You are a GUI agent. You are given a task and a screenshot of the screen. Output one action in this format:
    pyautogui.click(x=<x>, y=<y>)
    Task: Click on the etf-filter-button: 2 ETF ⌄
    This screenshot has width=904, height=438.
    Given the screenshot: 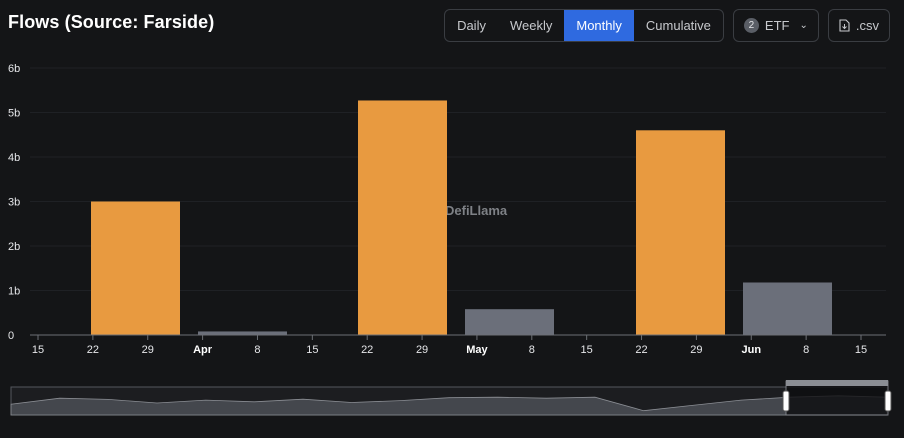 What is the action you would take?
    pyautogui.click(x=775, y=25)
    